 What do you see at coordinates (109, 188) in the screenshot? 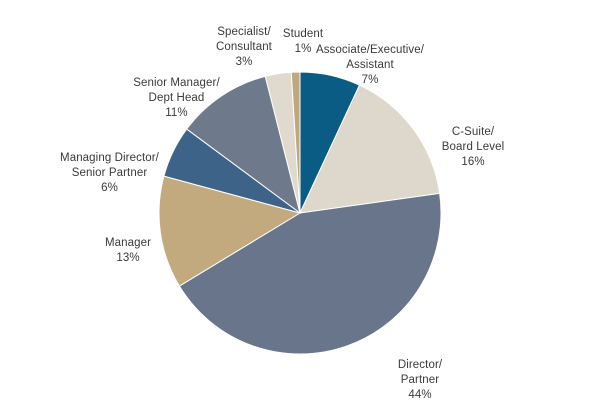
I see `slice-label-managing-director-pct: 6%` at bounding box center [109, 188].